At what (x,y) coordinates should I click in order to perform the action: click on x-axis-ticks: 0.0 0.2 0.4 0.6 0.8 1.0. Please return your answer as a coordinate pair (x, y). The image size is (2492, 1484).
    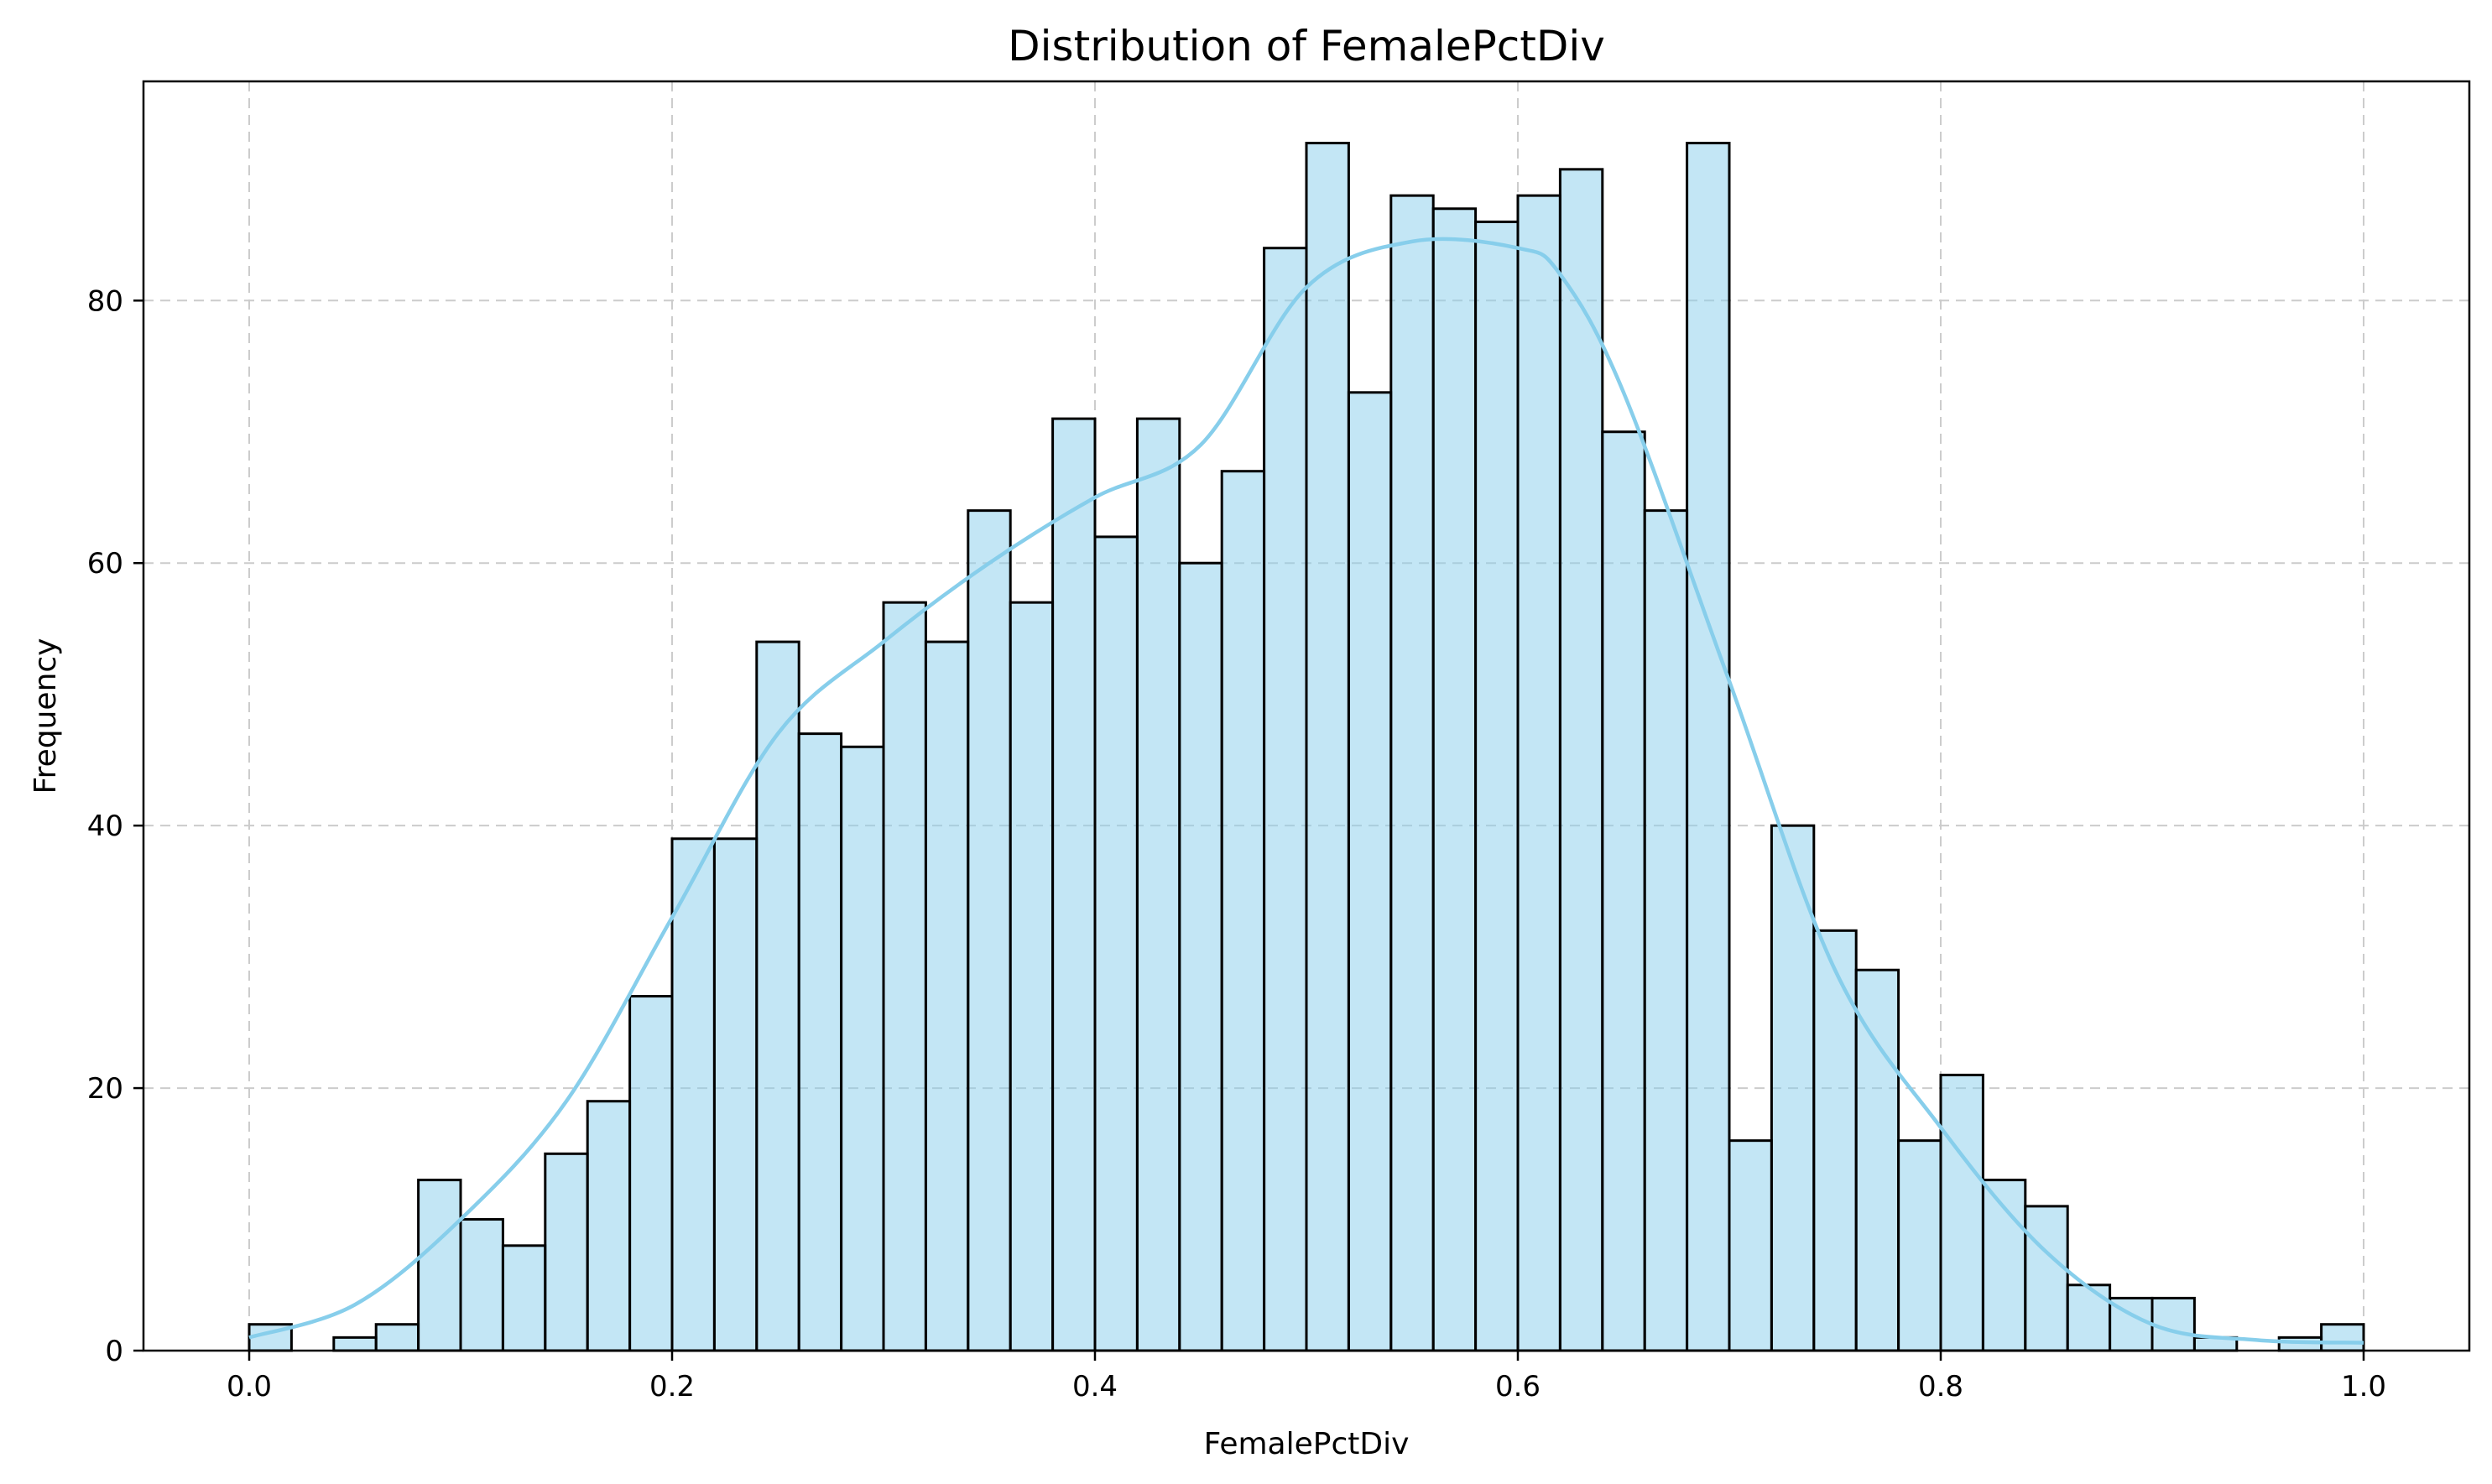
    Looking at the image, I should click on (1306, 1377).